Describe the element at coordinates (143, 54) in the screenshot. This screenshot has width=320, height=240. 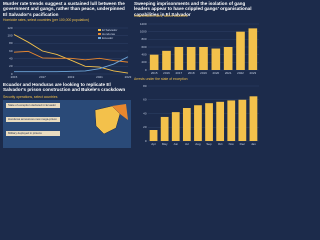
I see `y-tick-label: 400` at that location.